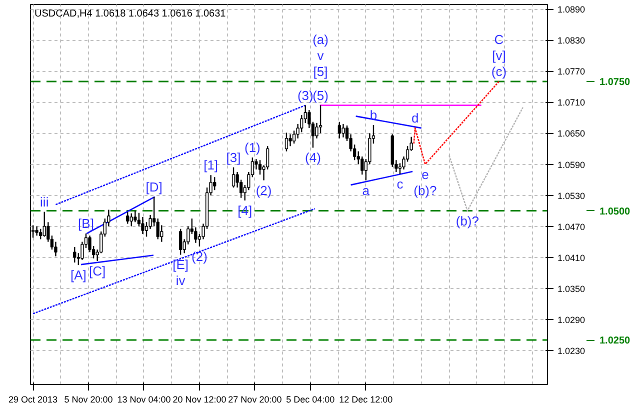 The height and width of the screenshot is (407, 633). Describe the element at coordinates (572, 165) in the screenshot. I see `y-tick-label: 1.0590` at that location.